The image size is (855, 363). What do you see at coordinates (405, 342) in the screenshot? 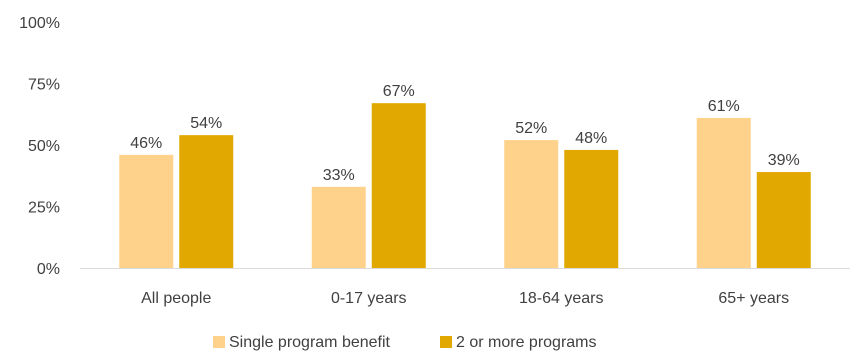
I see `legend: Single program benefit 2 or more programs` at bounding box center [405, 342].